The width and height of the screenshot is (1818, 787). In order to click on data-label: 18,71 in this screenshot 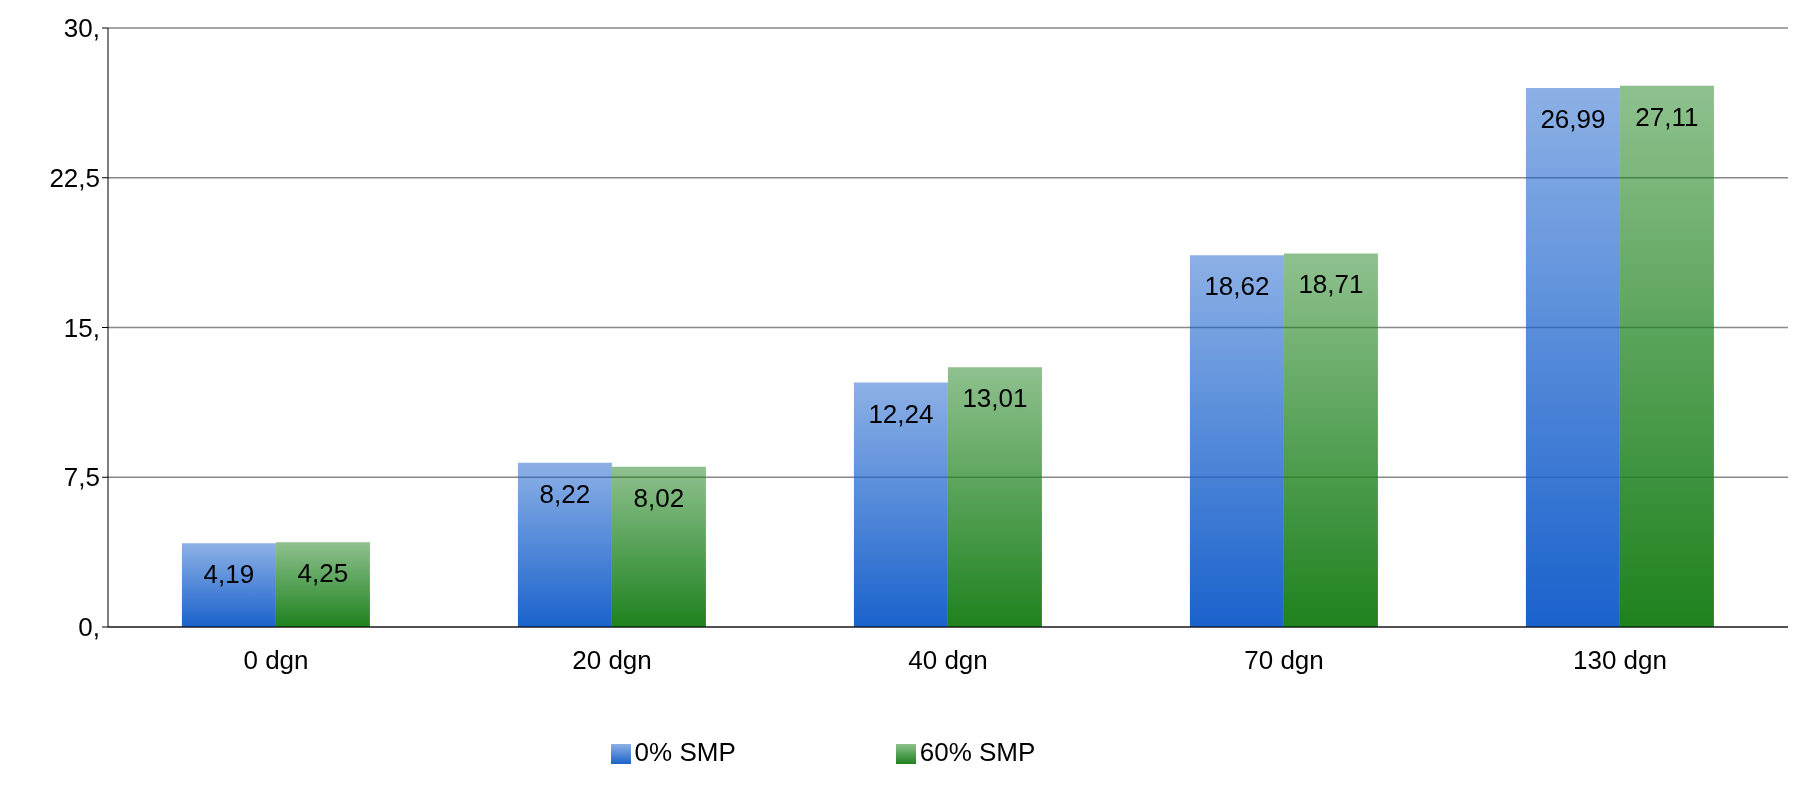, I will do `click(1331, 284)`.